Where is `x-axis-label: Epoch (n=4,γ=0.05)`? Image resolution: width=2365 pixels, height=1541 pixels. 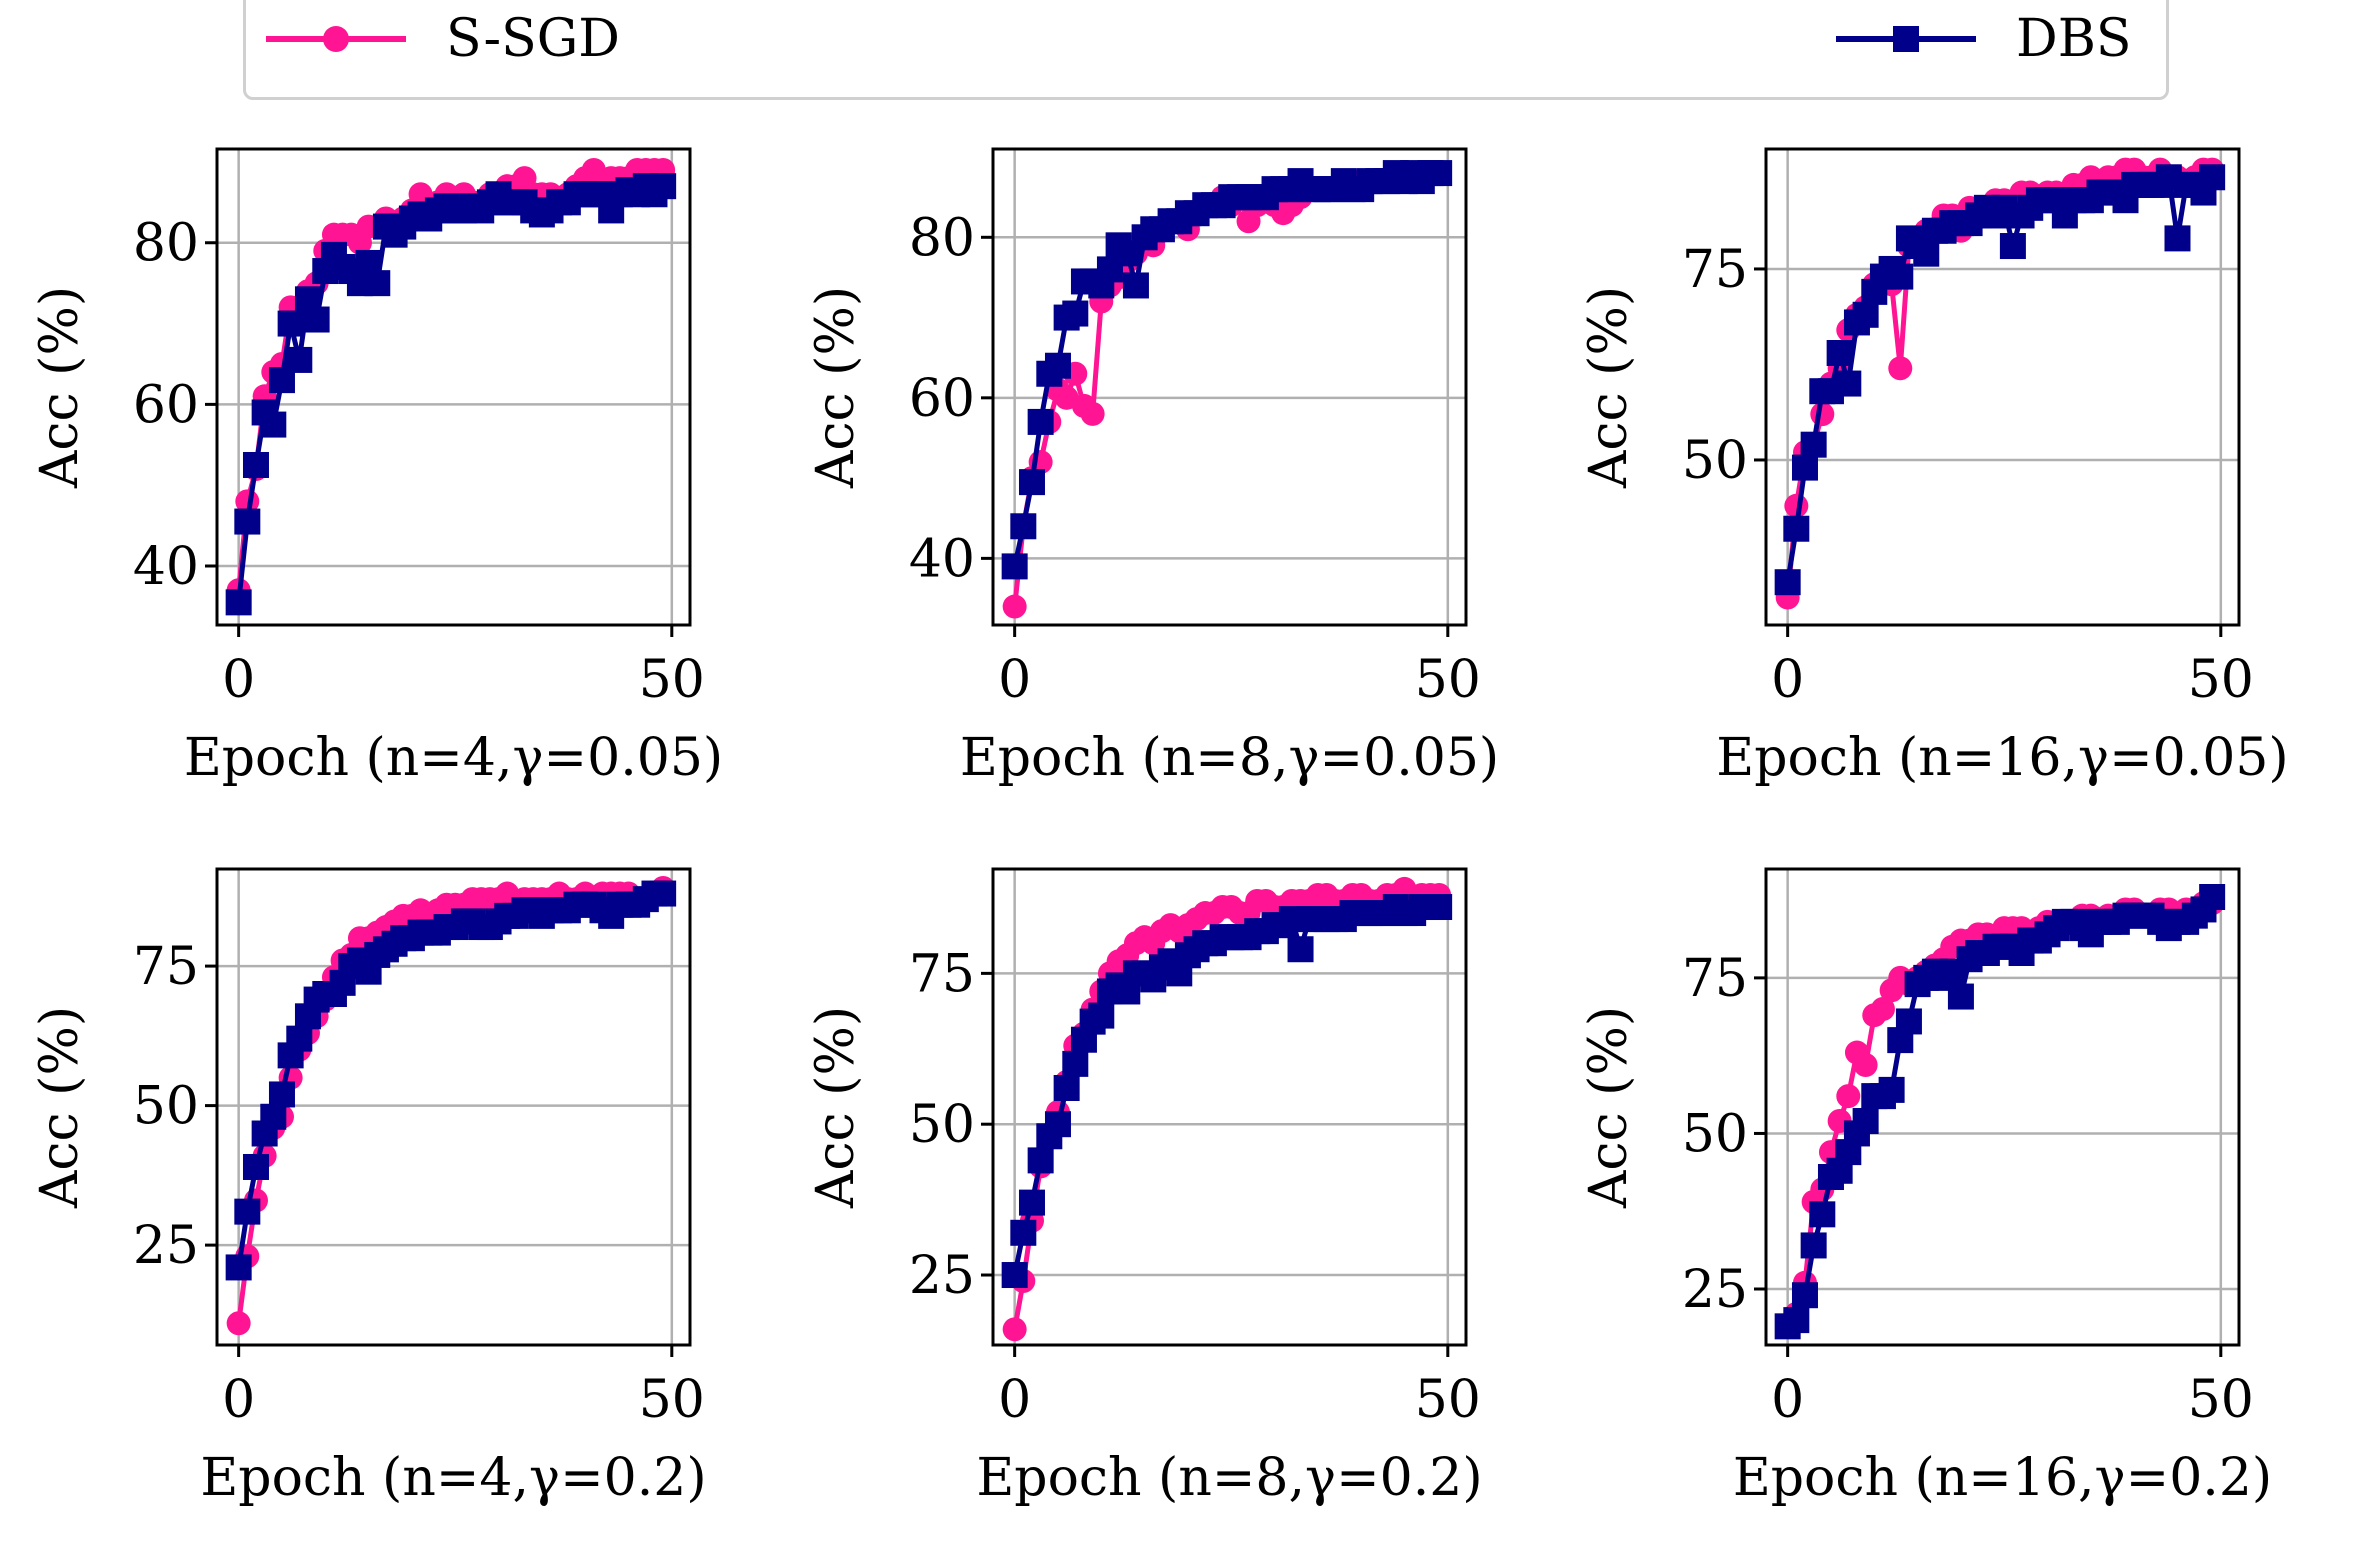
x-axis-label: Epoch (n=4,γ=0.05) is located at coordinates (453, 758).